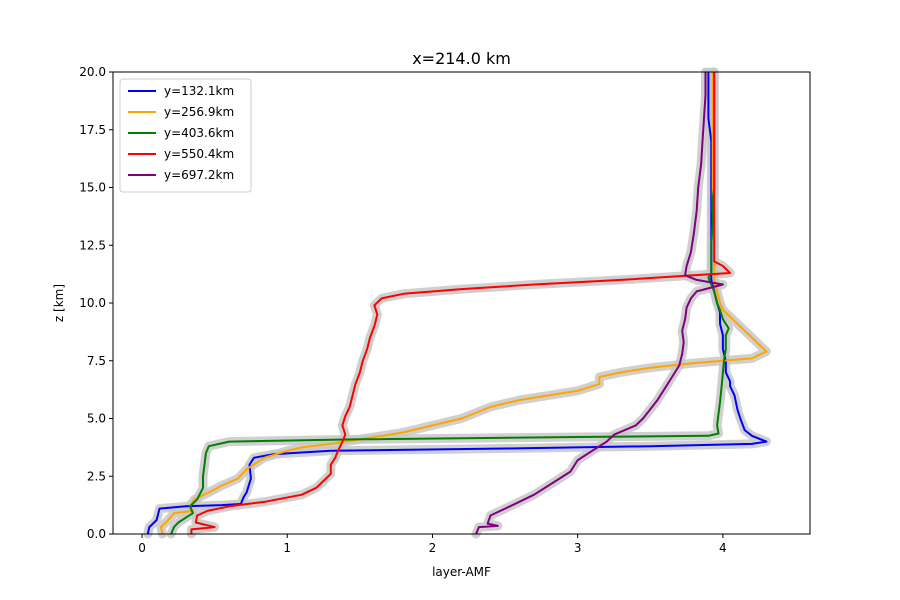 This screenshot has width=900, height=600. What do you see at coordinates (199, 133) in the screenshot?
I see `legend-label: y=403.6km` at bounding box center [199, 133].